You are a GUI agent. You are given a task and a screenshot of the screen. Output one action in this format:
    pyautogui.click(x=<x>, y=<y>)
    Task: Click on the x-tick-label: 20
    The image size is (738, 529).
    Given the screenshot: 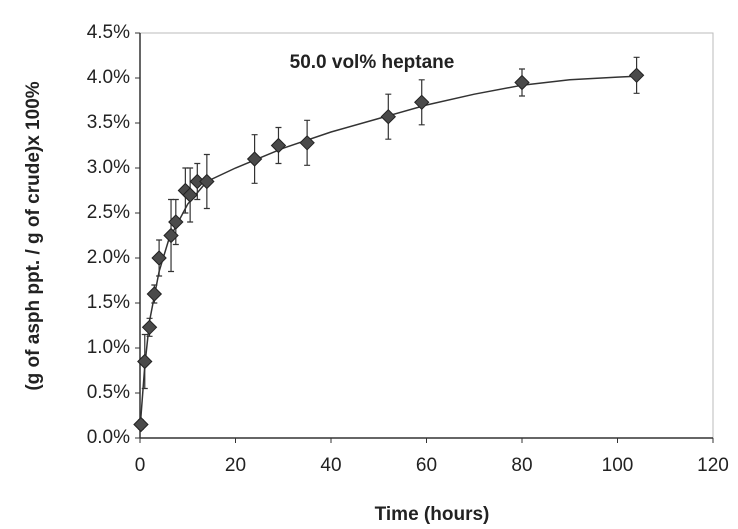 What is the action you would take?
    pyautogui.click(x=235, y=465)
    